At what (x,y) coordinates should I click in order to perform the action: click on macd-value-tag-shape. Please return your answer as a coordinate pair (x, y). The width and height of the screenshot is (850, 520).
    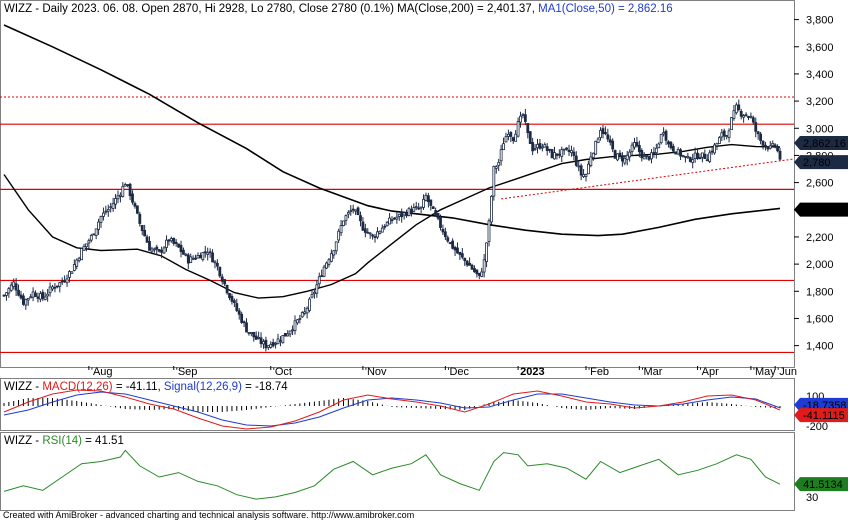
    Looking at the image, I should click on (821, 415).